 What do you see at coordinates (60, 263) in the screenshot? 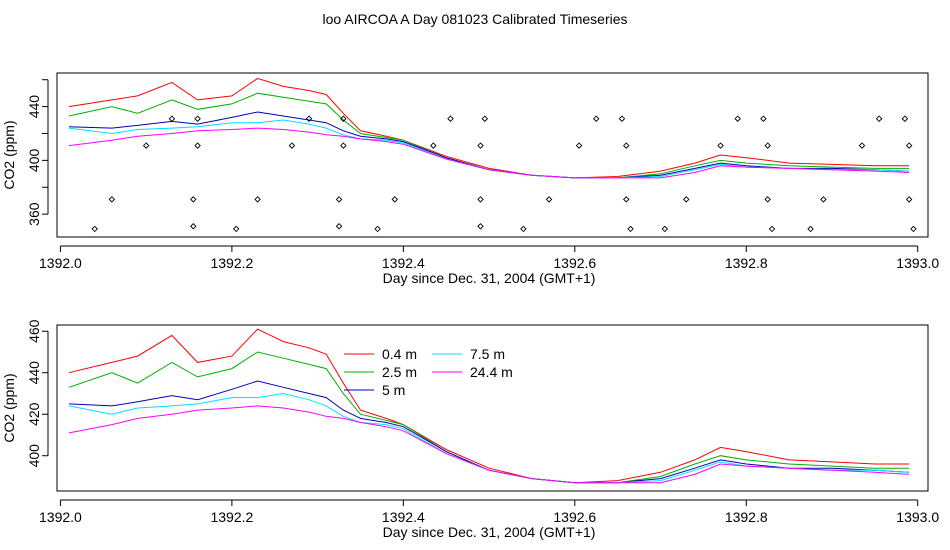
I see `panel-1-x-tick-label: 1392.0` at bounding box center [60, 263].